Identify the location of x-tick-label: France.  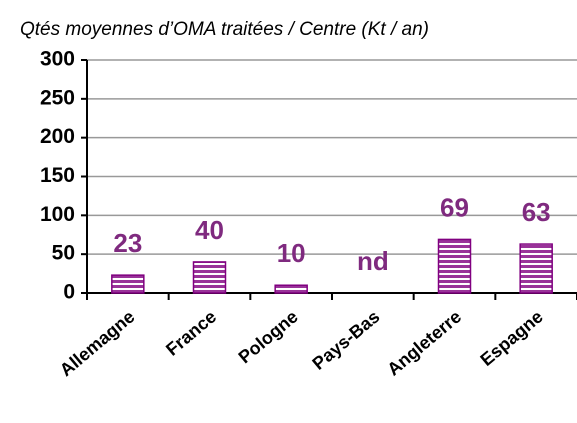
(191, 332).